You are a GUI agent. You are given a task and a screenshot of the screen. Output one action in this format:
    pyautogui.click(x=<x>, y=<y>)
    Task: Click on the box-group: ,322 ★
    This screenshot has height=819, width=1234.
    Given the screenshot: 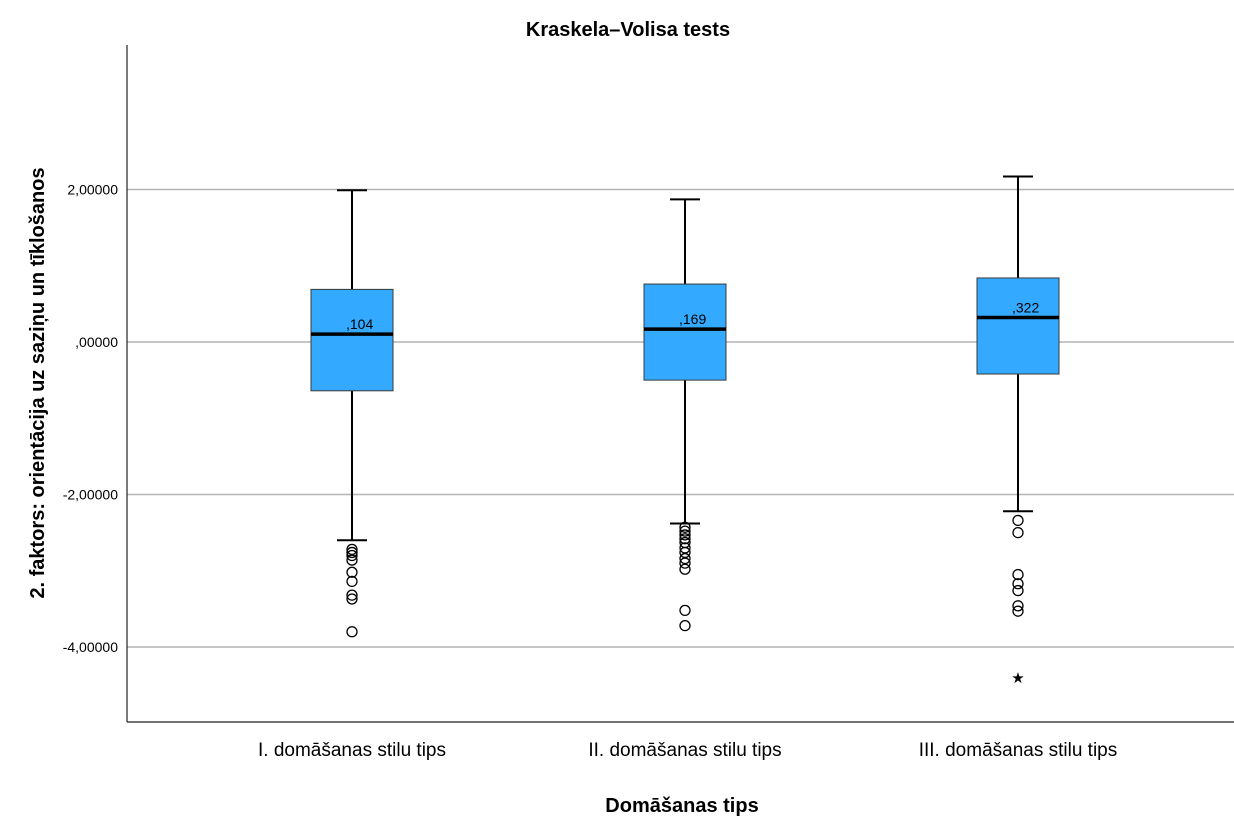 What is the action you would take?
    pyautogui.click(x=1018, y=431)
    